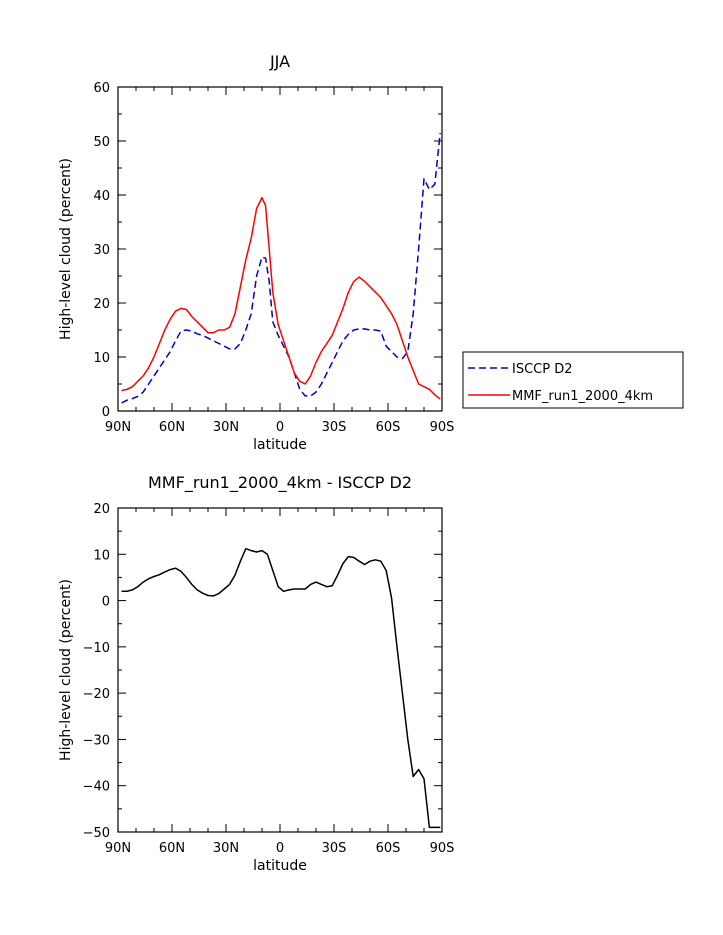 This screenshot has width=723, height=935. What do you see at coordinates (96, 740) in the screenshot?
I see `bottom-panel-ytick-label: −30` at bounding box center [96, 740].